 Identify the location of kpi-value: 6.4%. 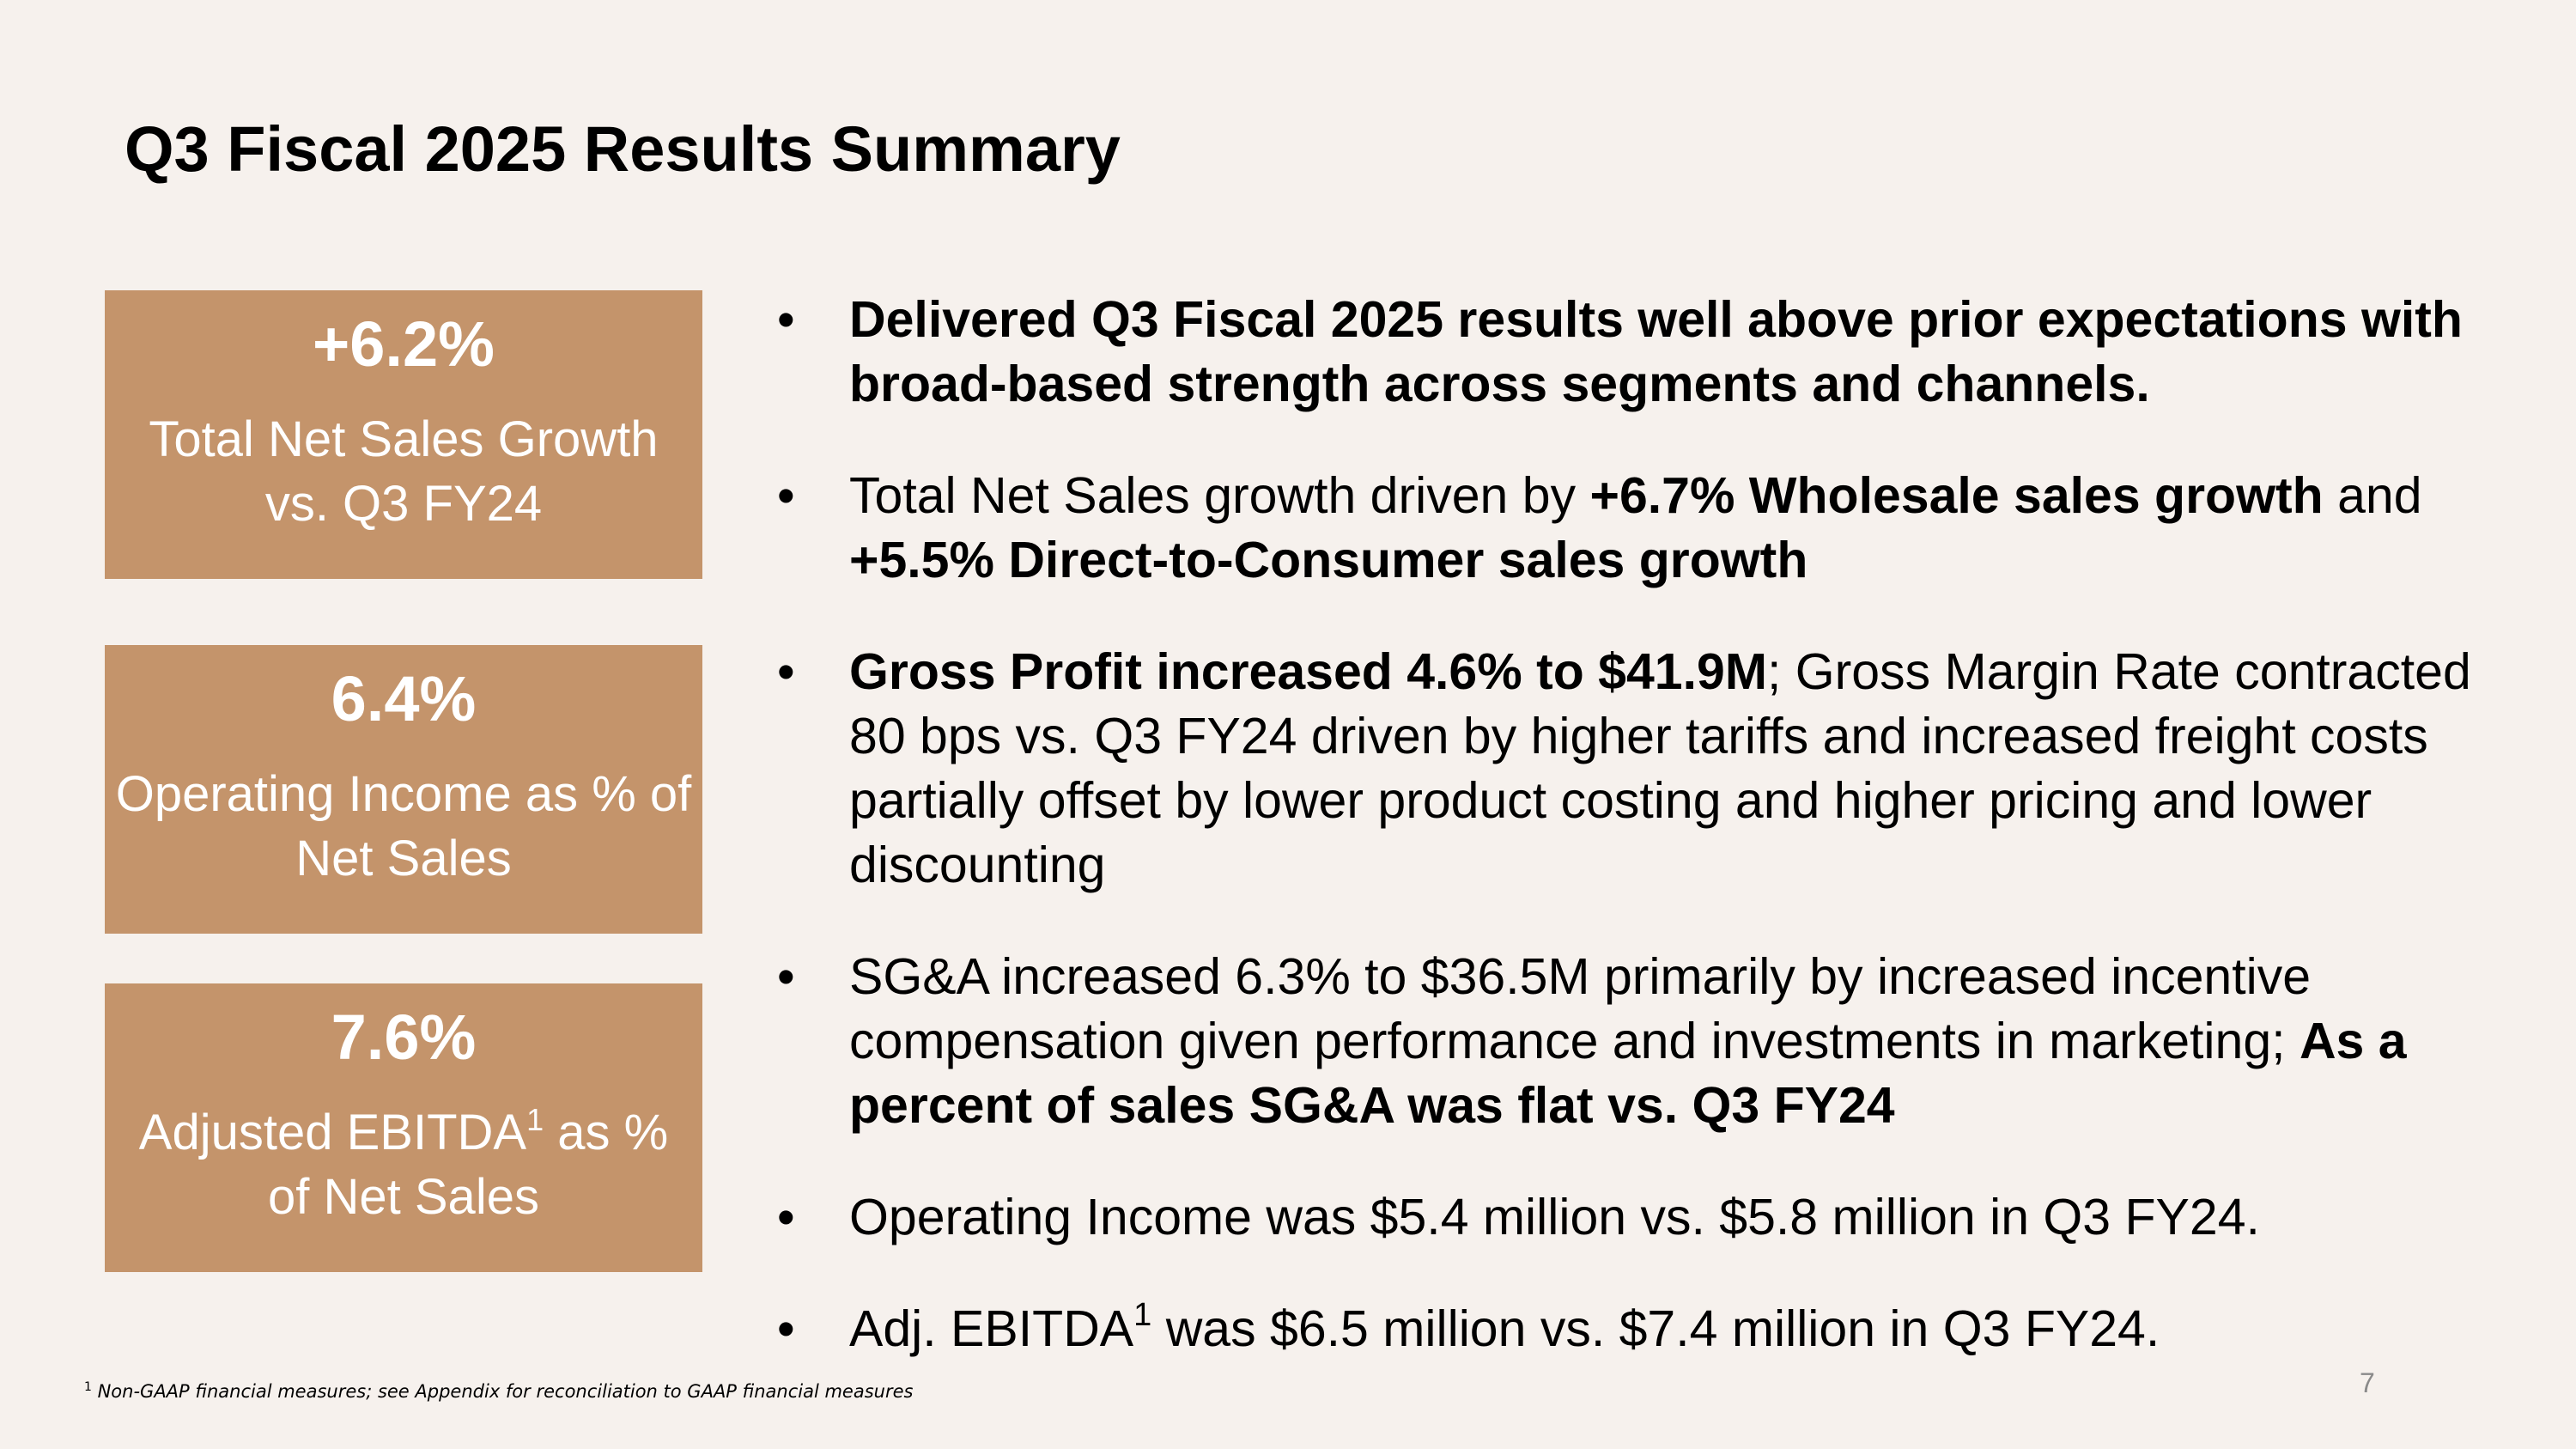
(404, 698).